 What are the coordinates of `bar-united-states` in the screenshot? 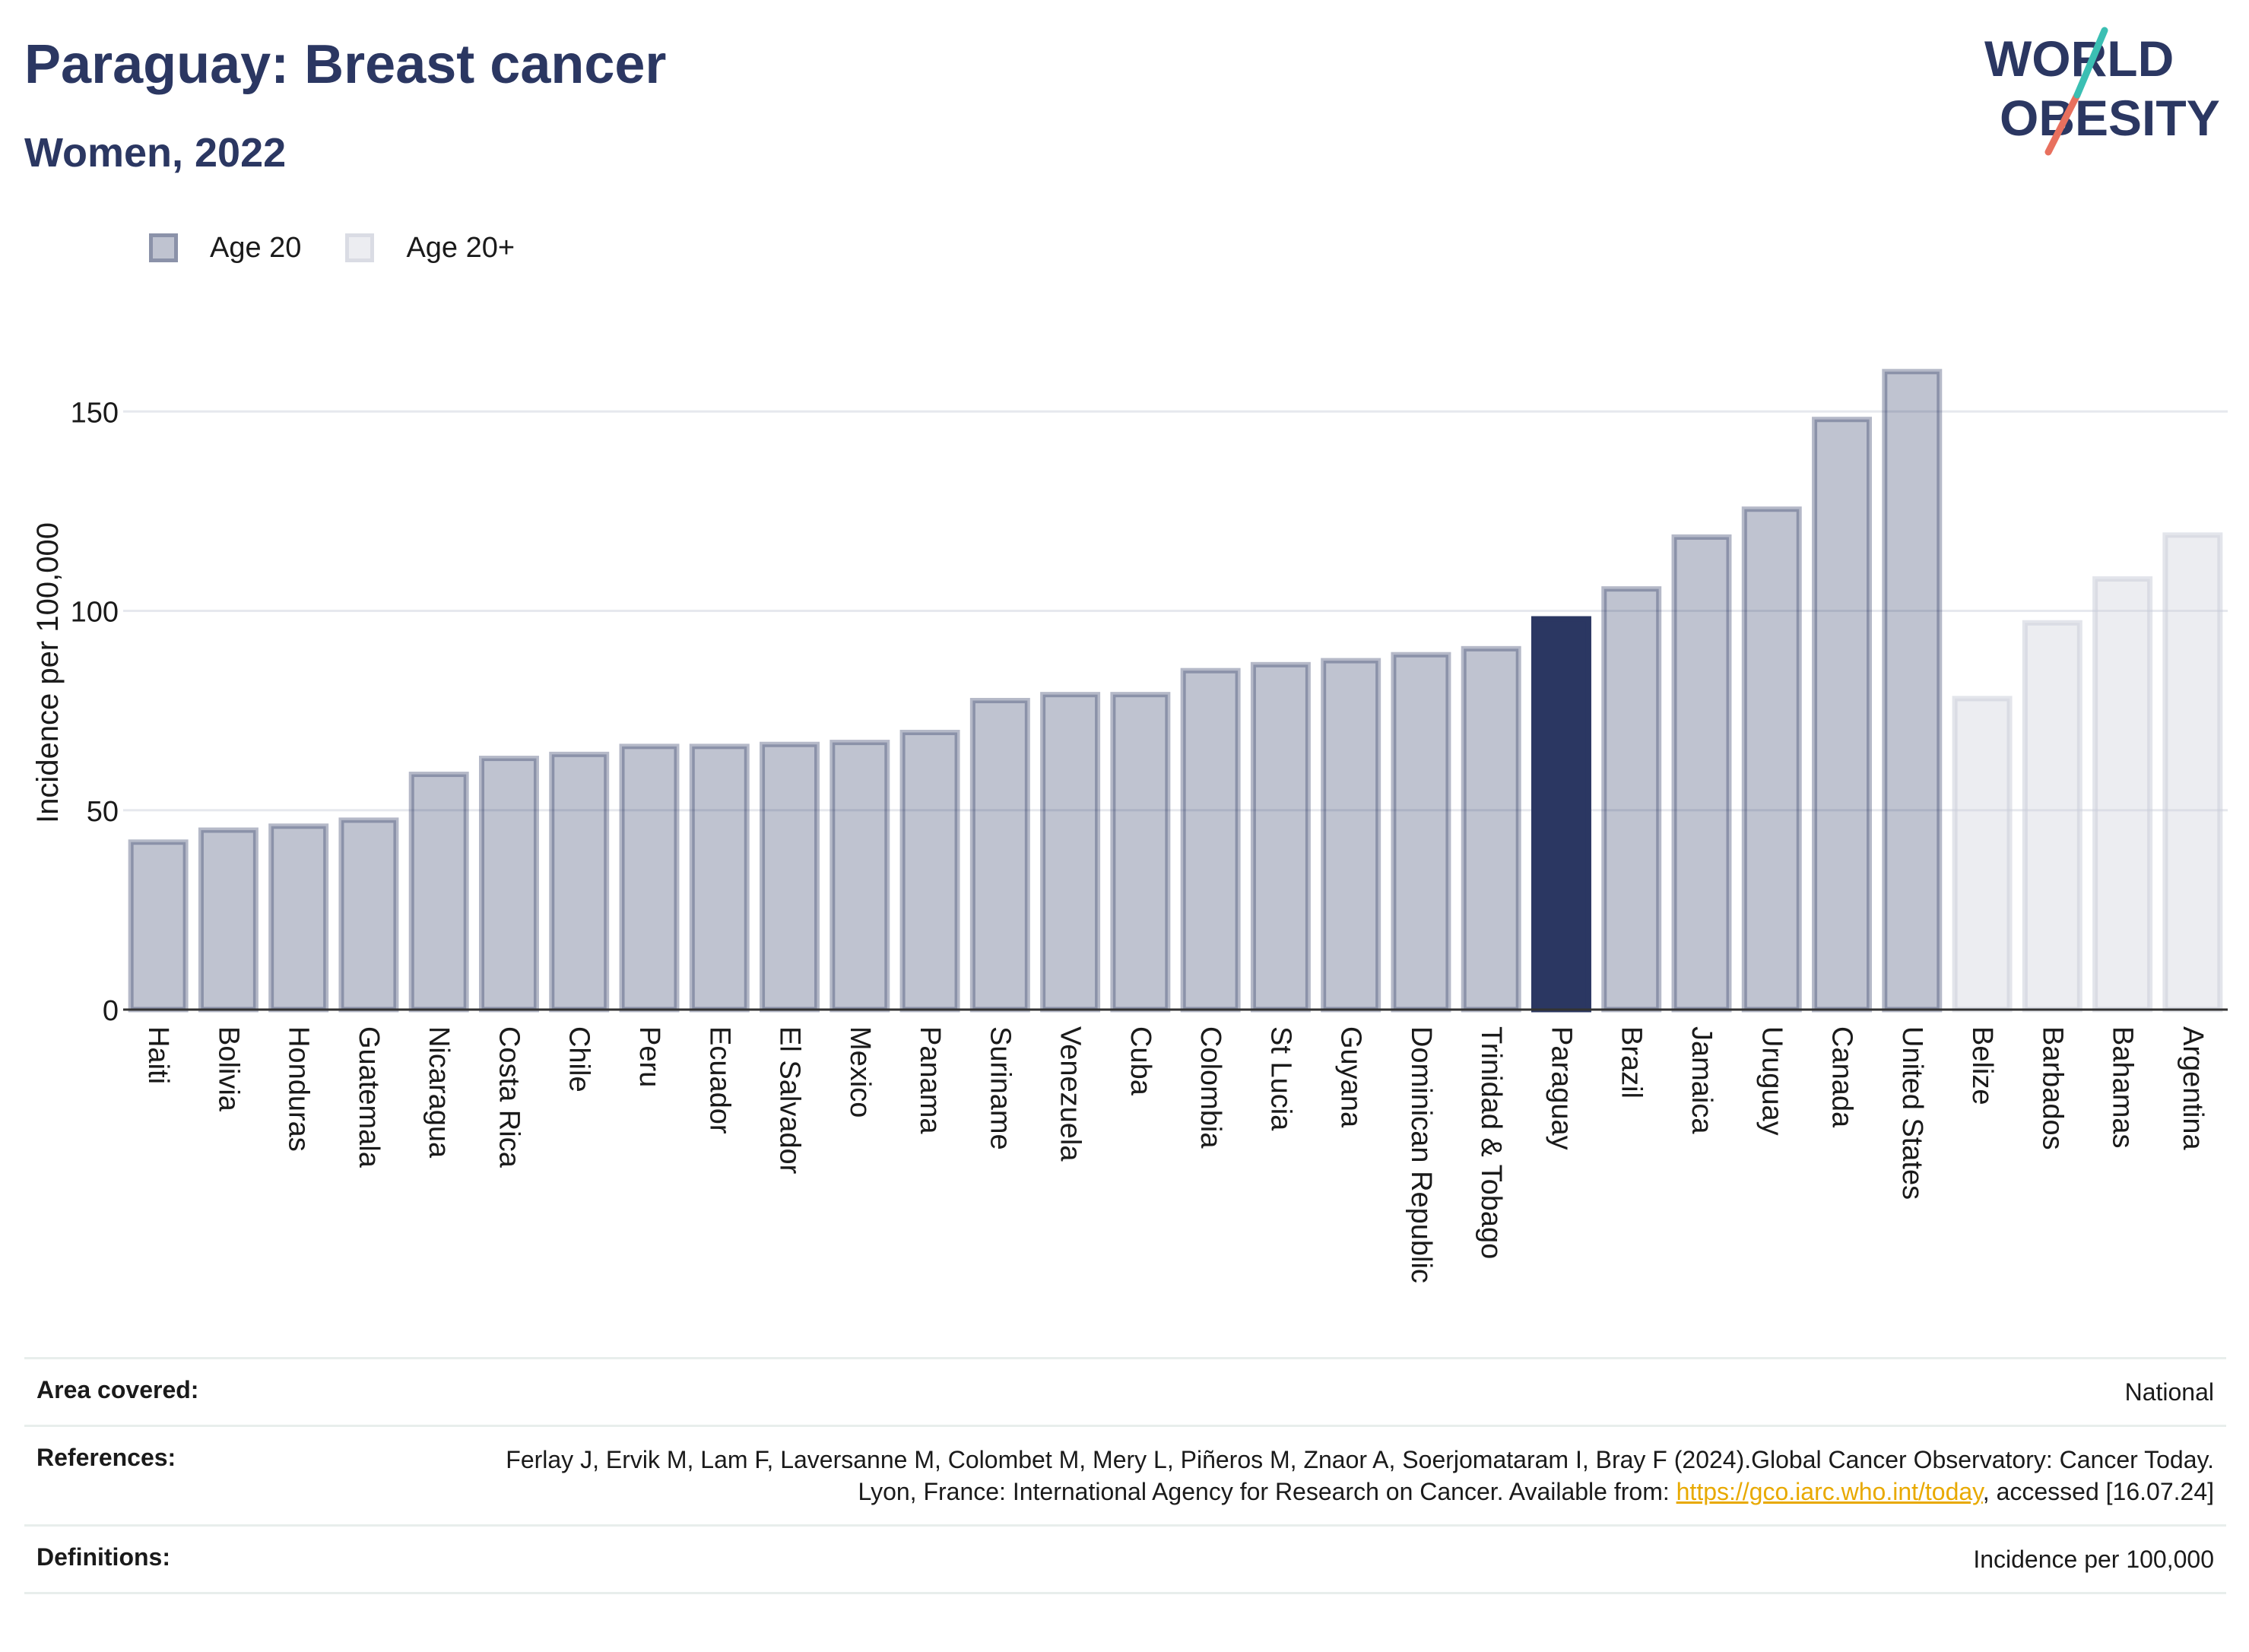 It's located at (1912, 691).